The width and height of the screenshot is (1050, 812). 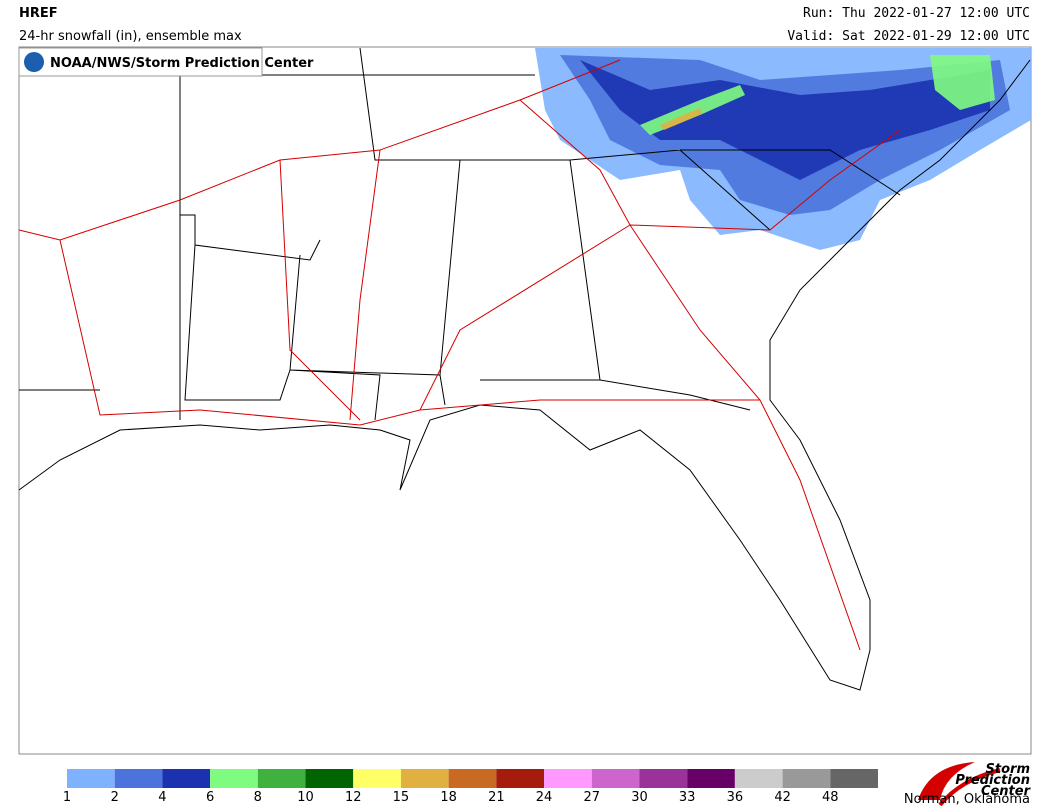 I want to click on logo-line: Storm, so click(x=1008, y=769).